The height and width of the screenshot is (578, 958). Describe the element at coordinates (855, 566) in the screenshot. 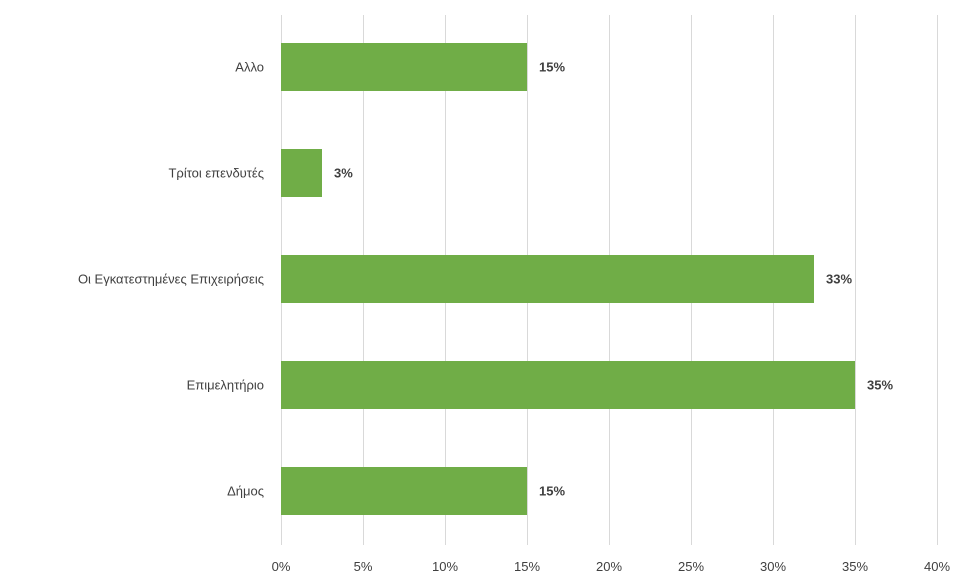

I see `x-tick-label: 35%` at that location.